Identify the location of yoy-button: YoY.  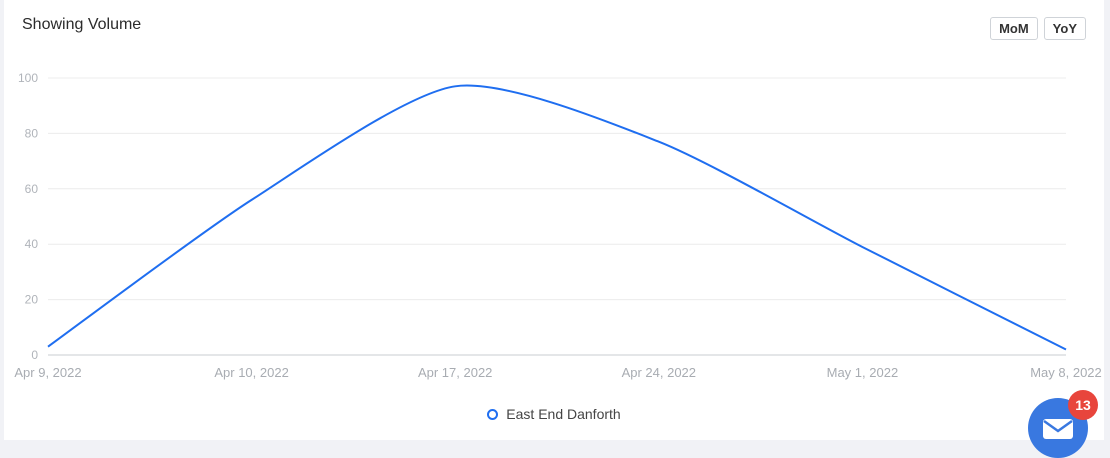
(1064, 28).